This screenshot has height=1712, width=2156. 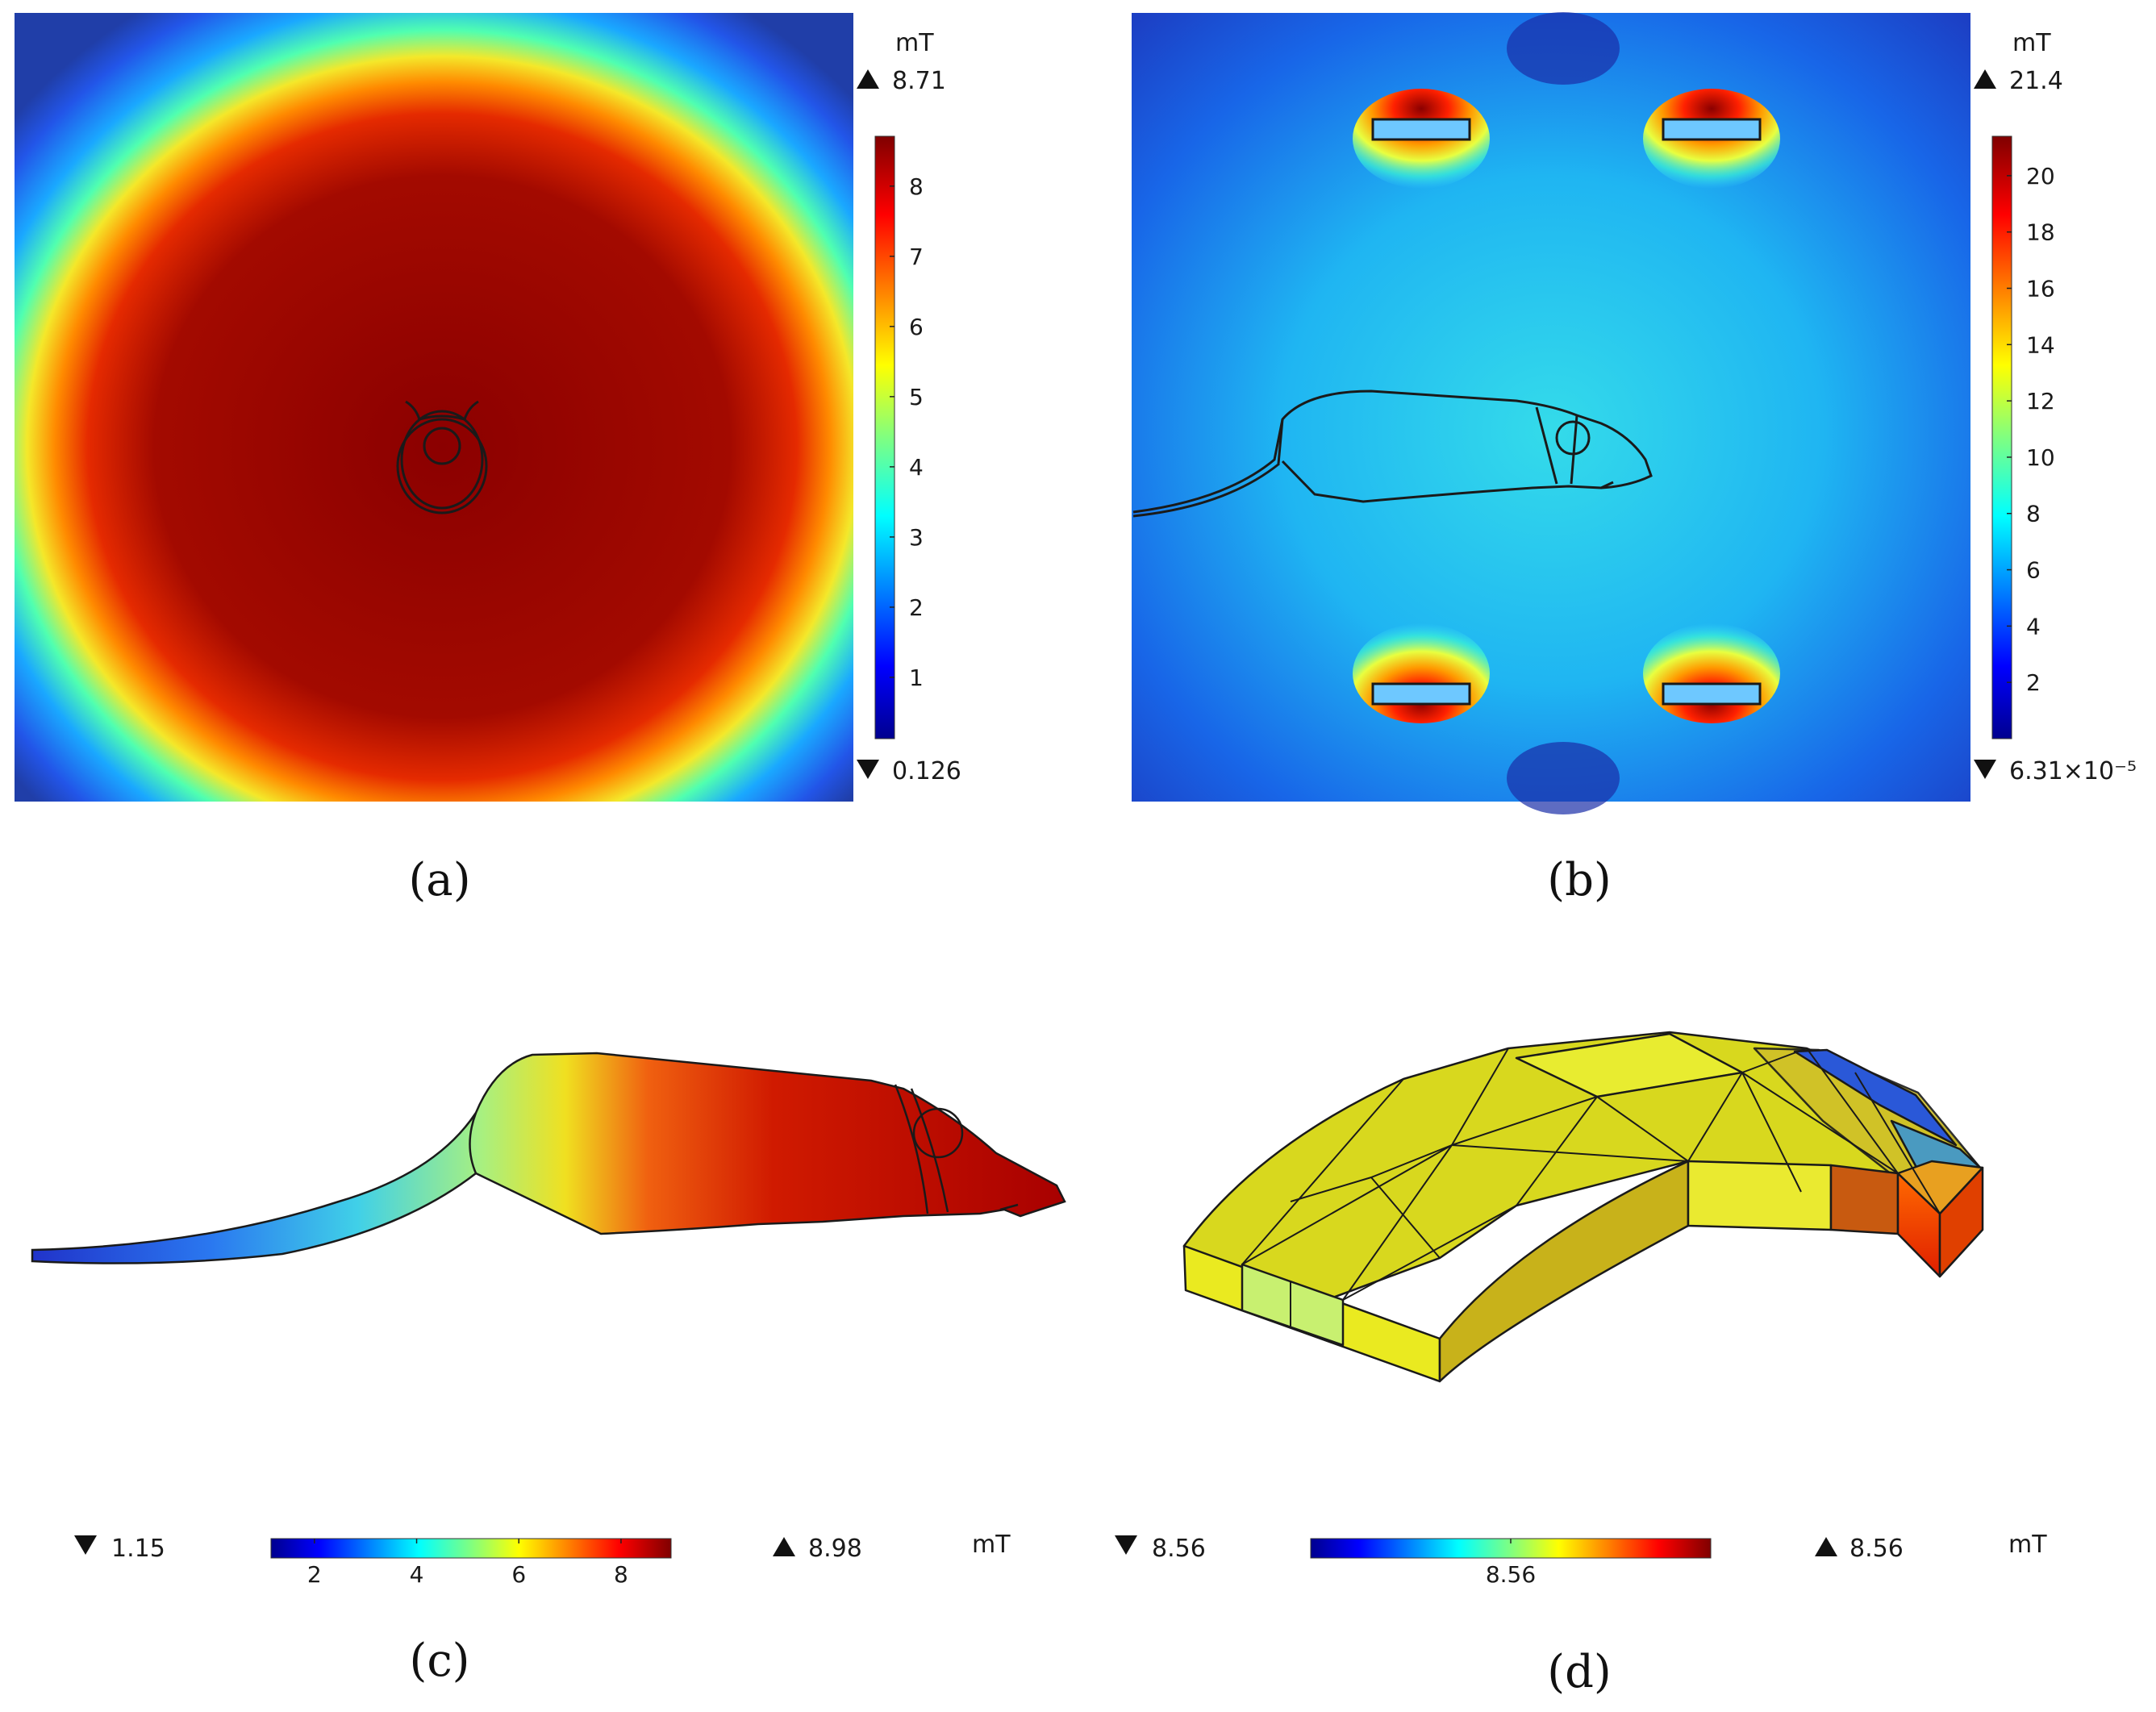 I want to click on colorbar-d: 8.56 8.56 mT 8.56, so click(x=1581, y=1559).